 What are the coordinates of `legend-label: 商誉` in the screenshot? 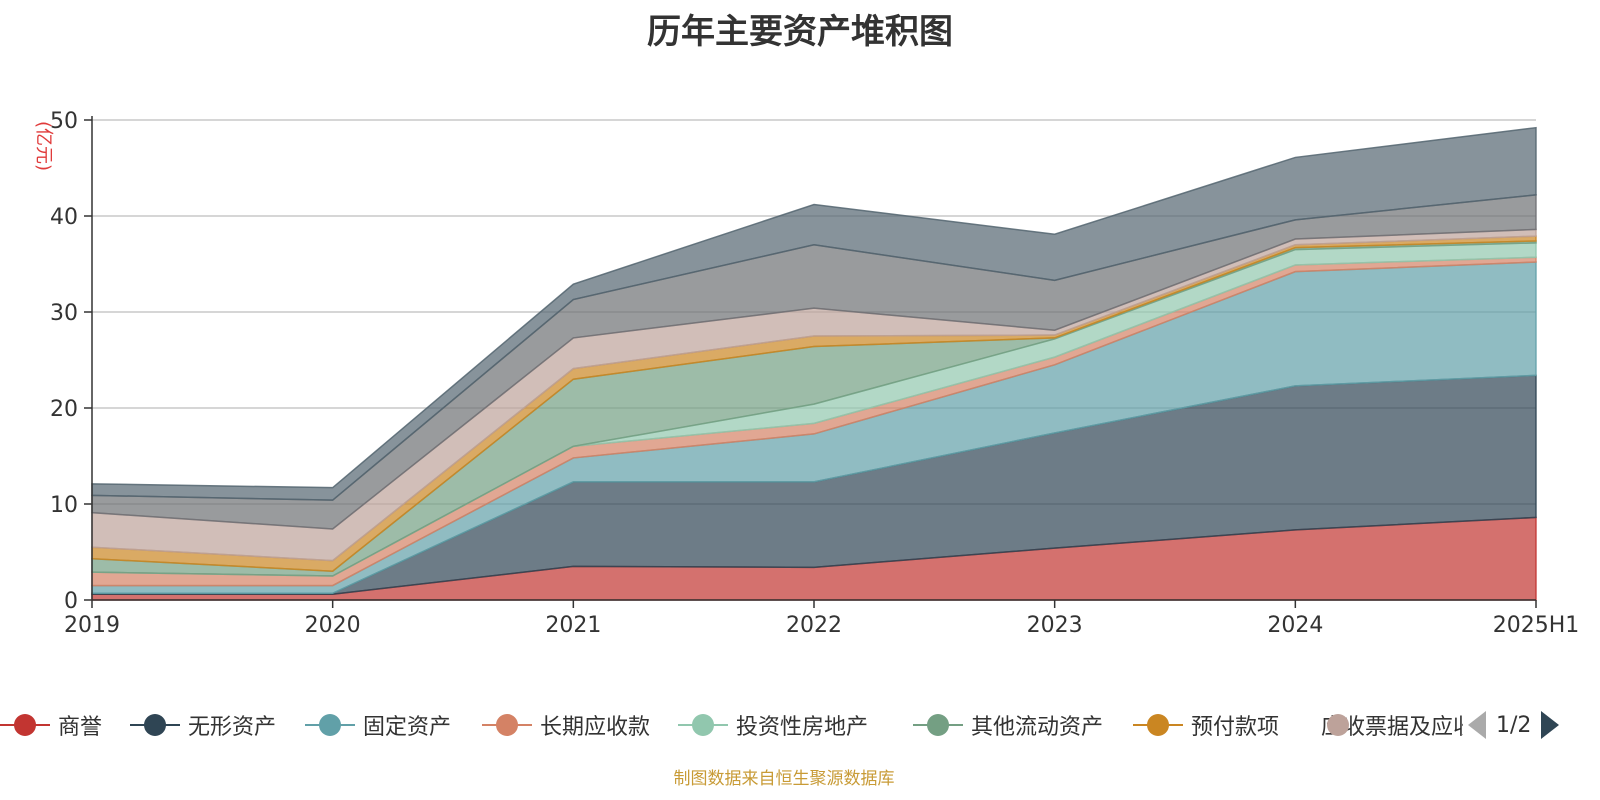 It's located at (80, 727).